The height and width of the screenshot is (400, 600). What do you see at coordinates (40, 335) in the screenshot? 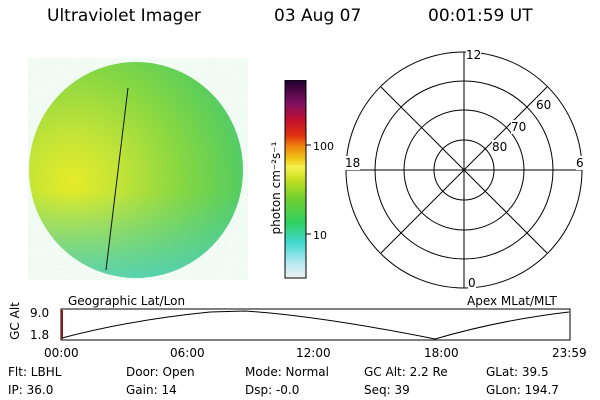
I see `altitude-ytick-low: 1.8` at bounding box center [40, 335].